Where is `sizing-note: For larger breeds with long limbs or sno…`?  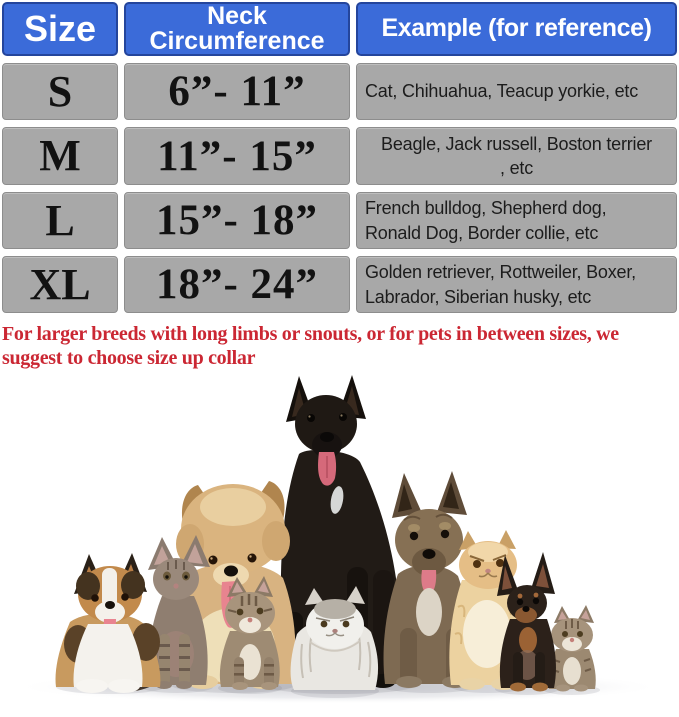 sizing-note: For larger breeds with long limbs or sno… is located at coordinates (339, 341).